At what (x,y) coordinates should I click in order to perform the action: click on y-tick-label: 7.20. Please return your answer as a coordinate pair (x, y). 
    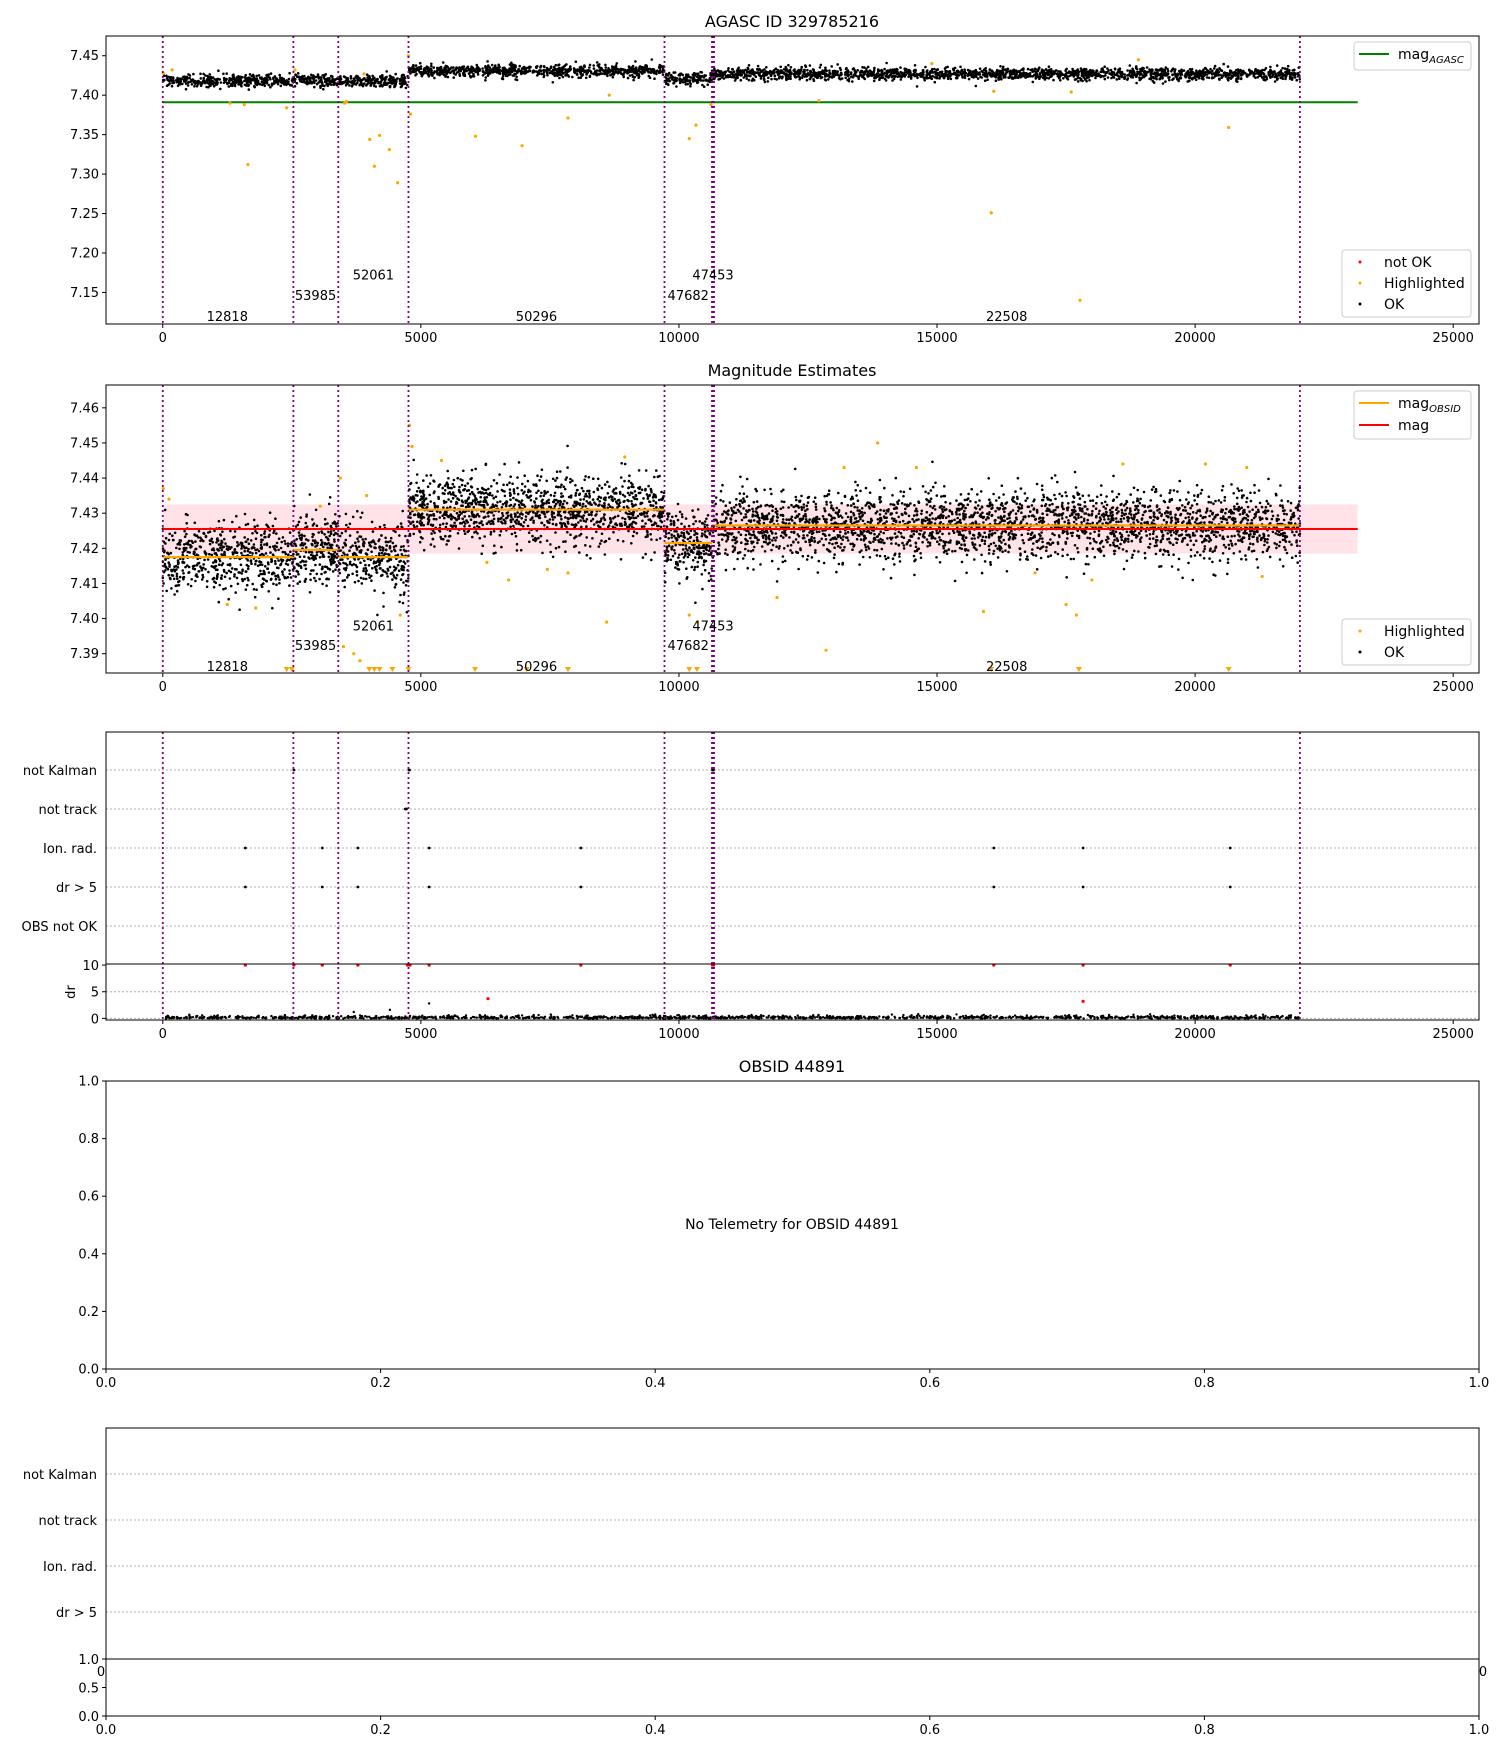
    Looking at the image, I should click on (84, 253).